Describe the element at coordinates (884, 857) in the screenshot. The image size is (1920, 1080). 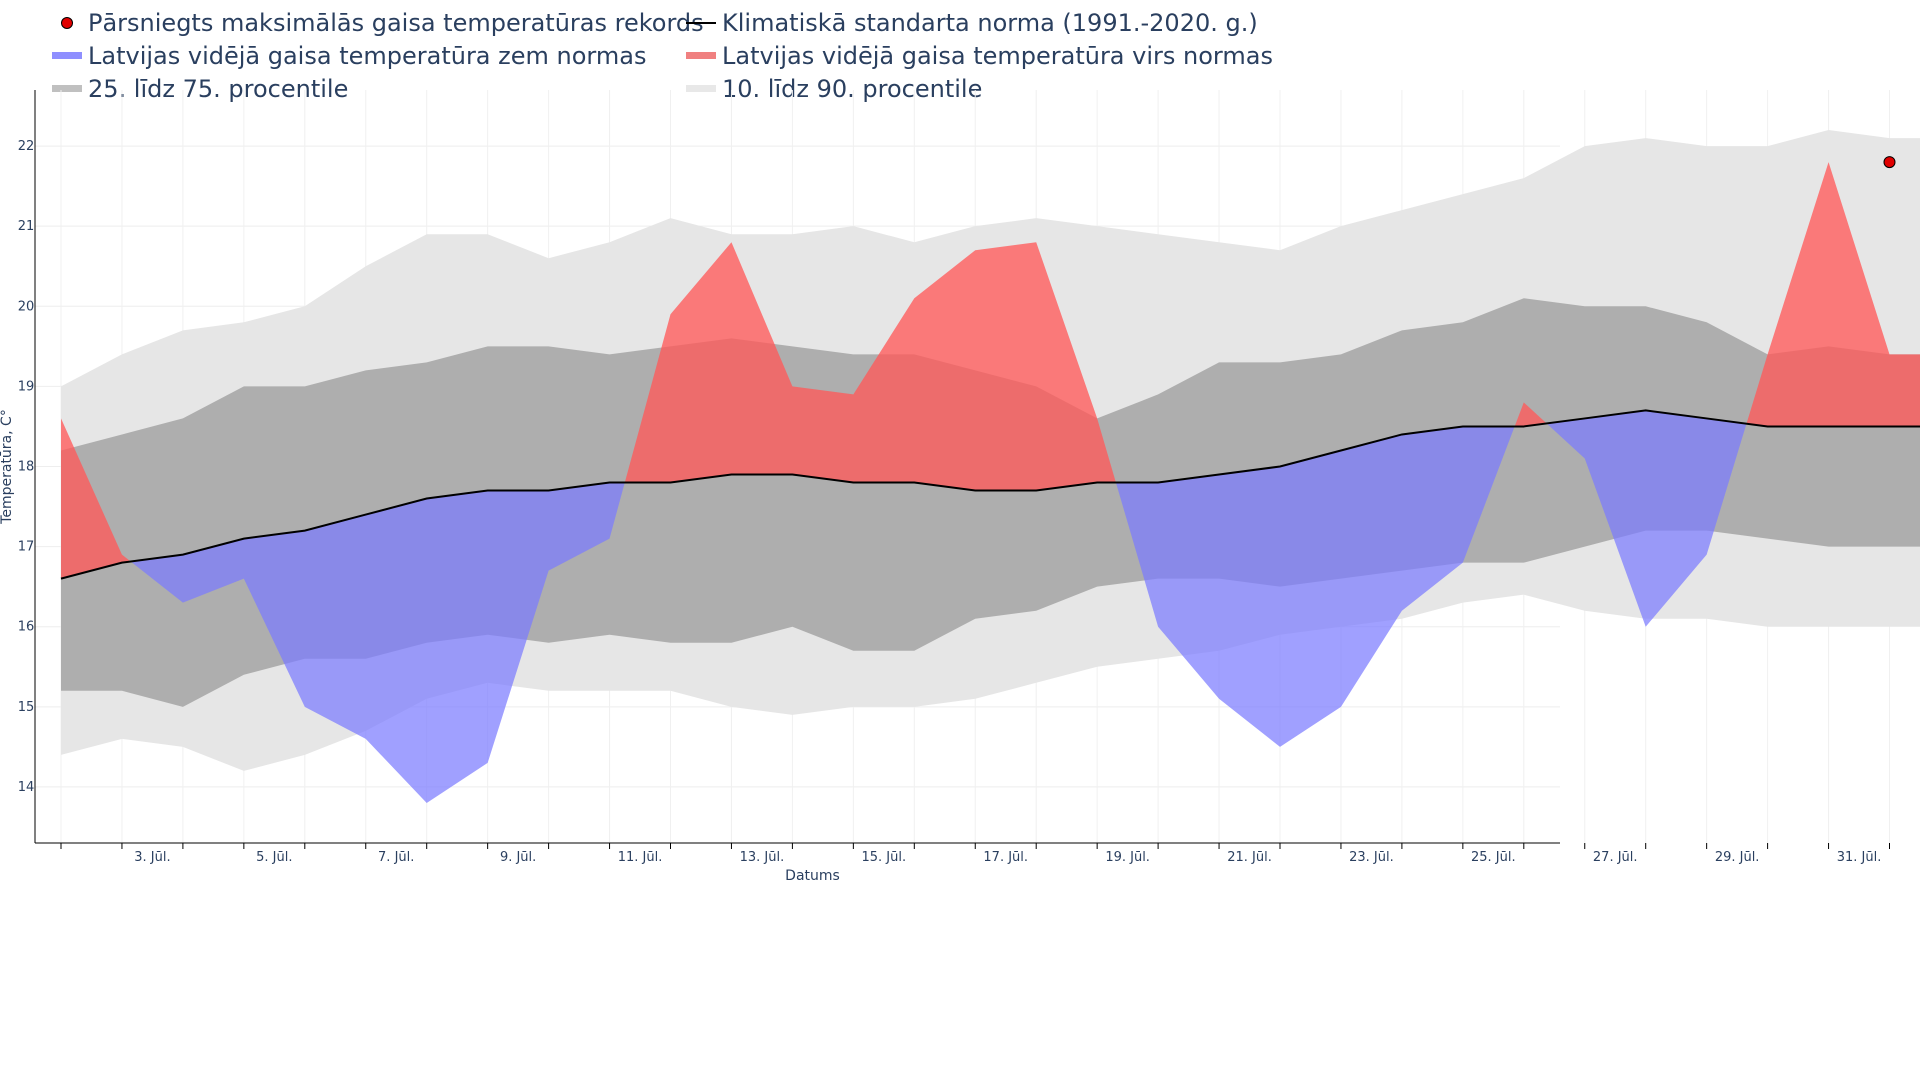
I see `x-tick-label: 15. Jūl.` at that location.